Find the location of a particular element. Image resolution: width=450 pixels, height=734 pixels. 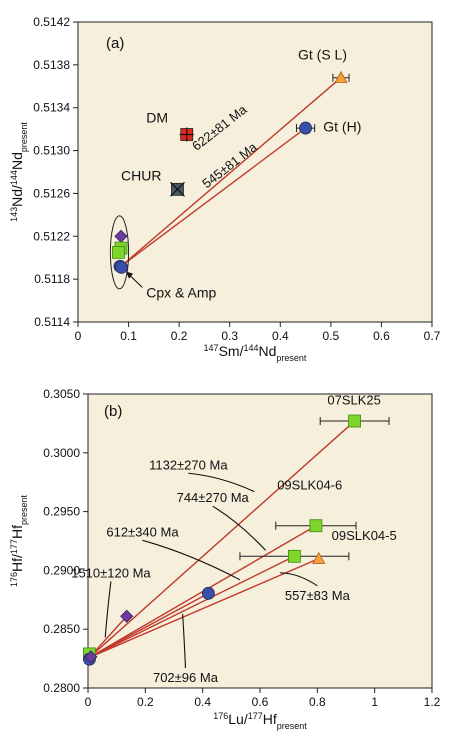

data-point-dm is located at coordinates (186, 134).